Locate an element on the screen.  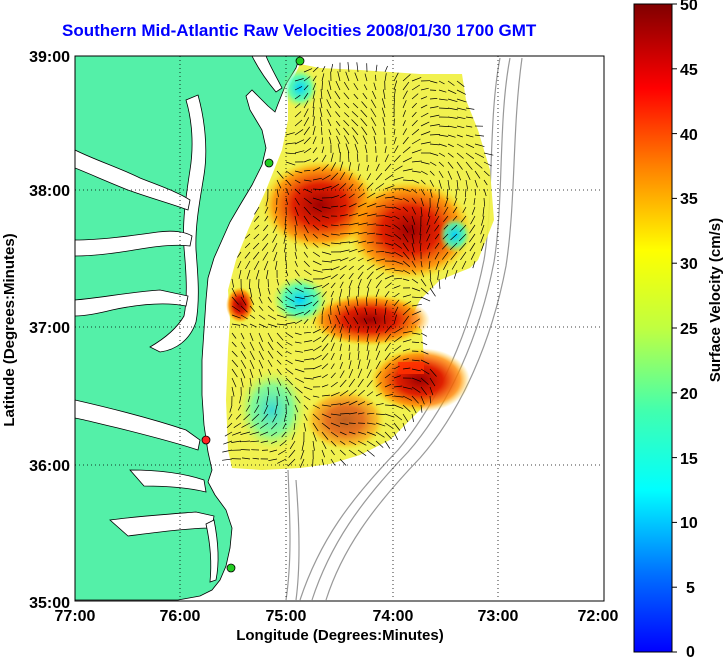
y-tick: 36:00 is located at coordinates (49, 466).